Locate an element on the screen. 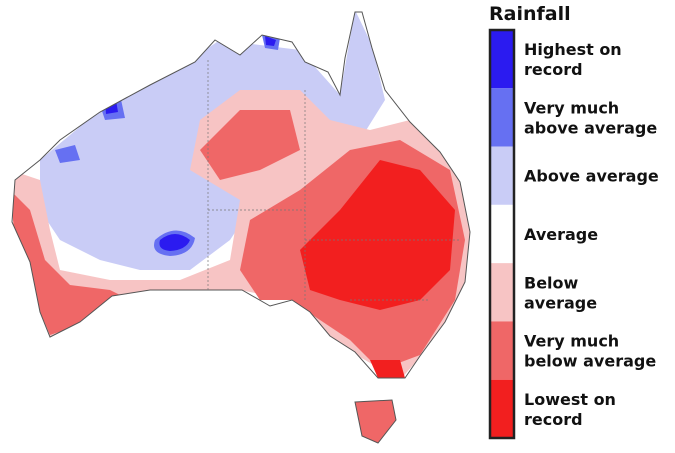 The width and height of the screenshot is (675, 453). legend-label: Lowest on is located at coordinates (570, 399).